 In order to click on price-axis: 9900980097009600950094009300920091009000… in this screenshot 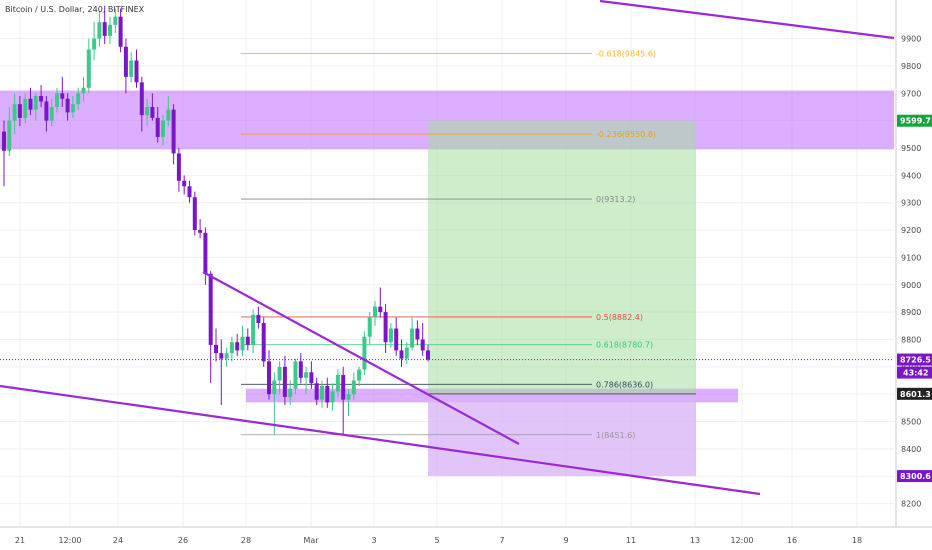, I will do `click(913, 263)`.